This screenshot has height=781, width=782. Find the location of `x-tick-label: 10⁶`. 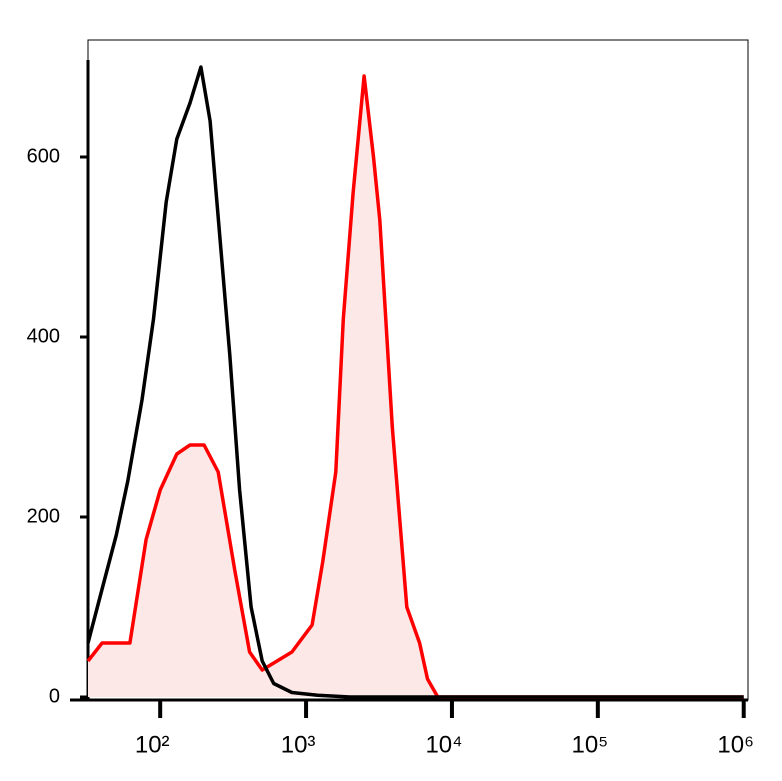

x-tick-label: 10⁶ is located at coordinates (735, 744).